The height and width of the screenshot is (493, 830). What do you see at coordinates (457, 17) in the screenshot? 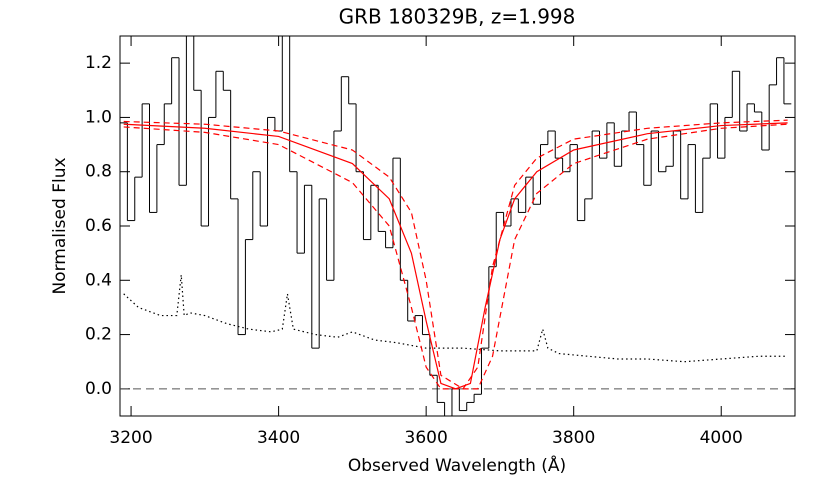
I see `chart-title: GRB 180329B, z=1.998` at bounding box center [457, 17].